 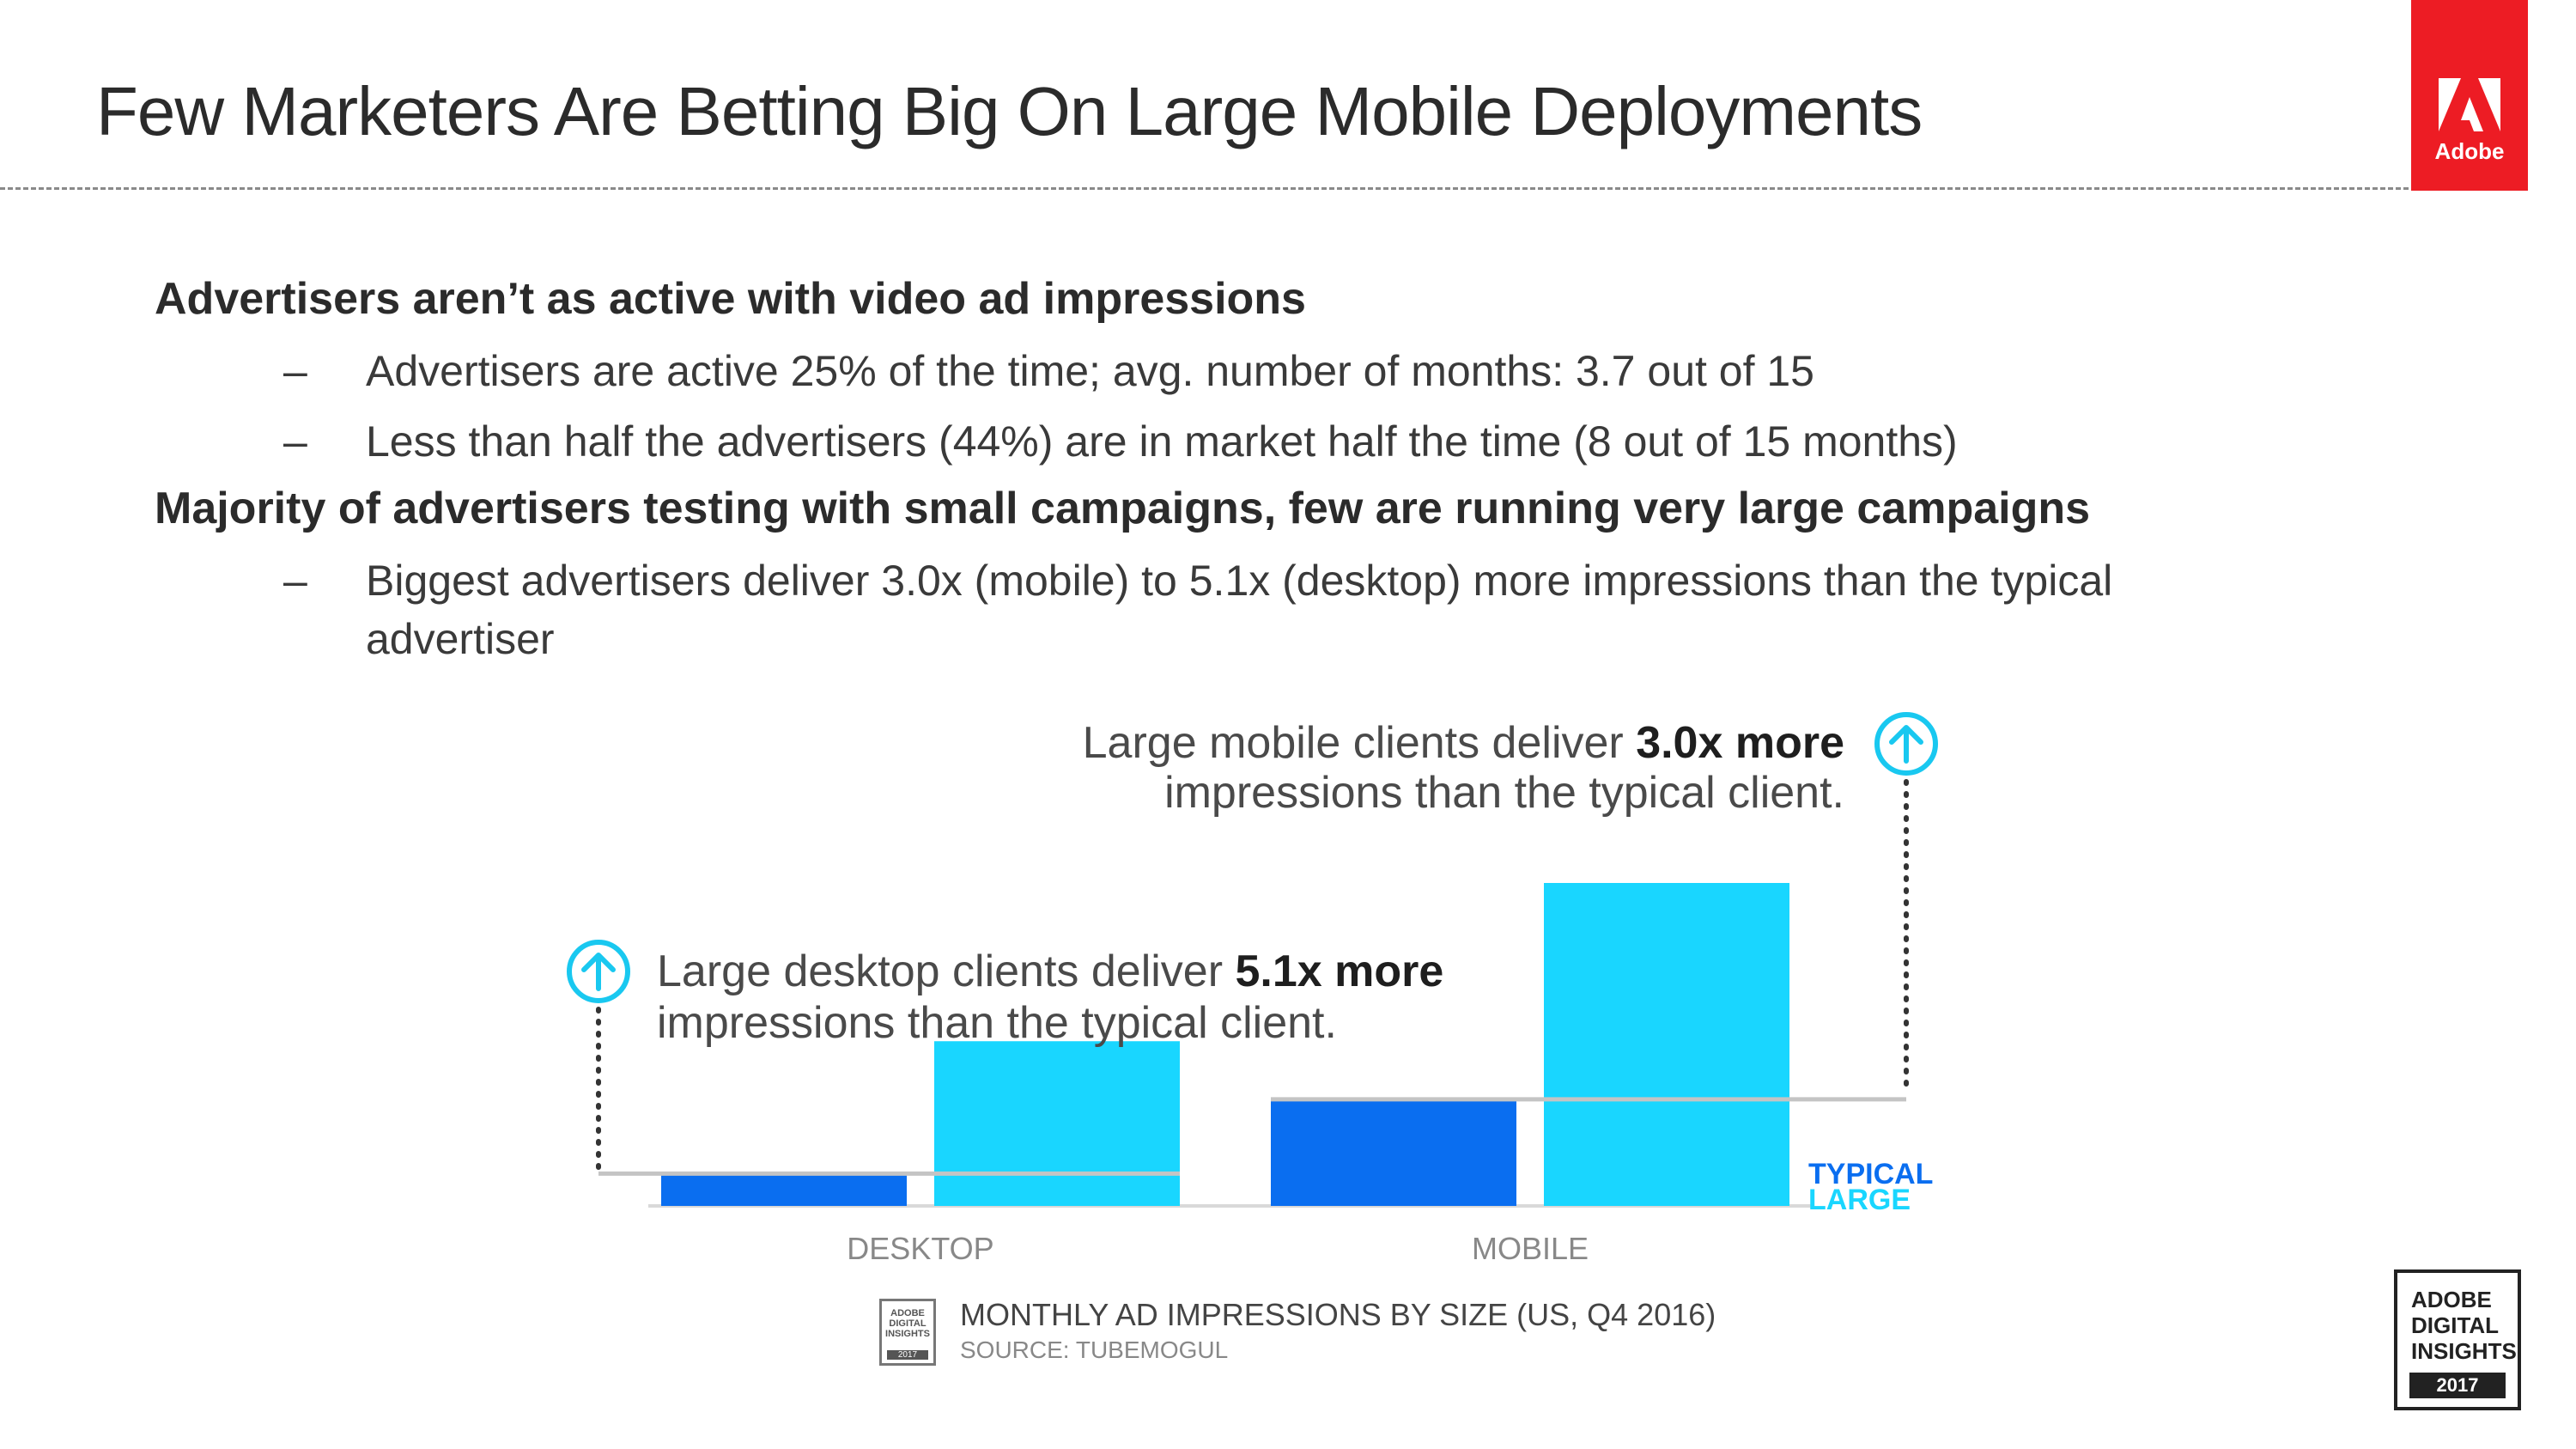 What do you see at coordinates (1057, 1123) in the screenshot?
I see `bar-large-desktop` at bounding box center [1057, 1123].